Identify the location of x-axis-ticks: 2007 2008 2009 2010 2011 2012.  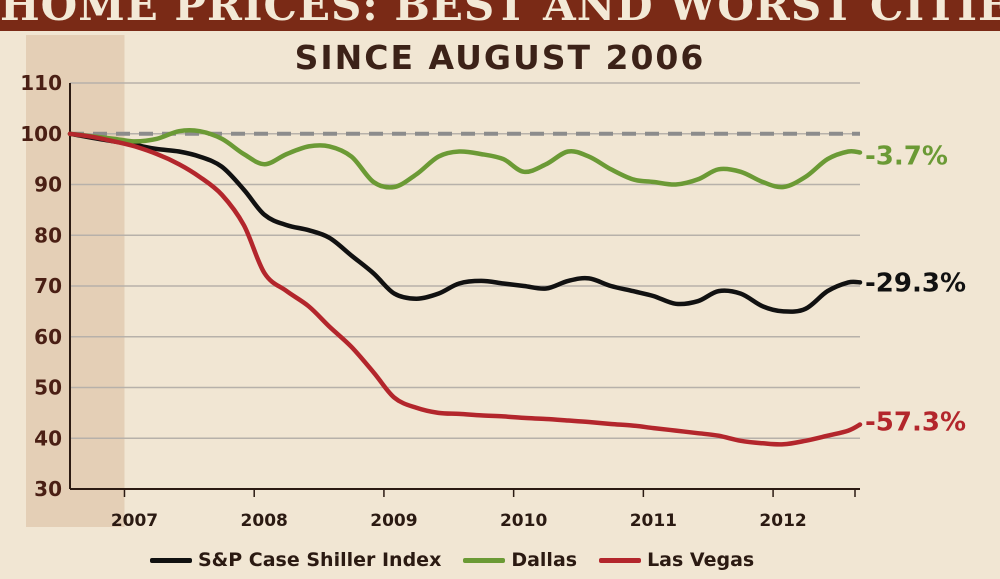
(483, 510).